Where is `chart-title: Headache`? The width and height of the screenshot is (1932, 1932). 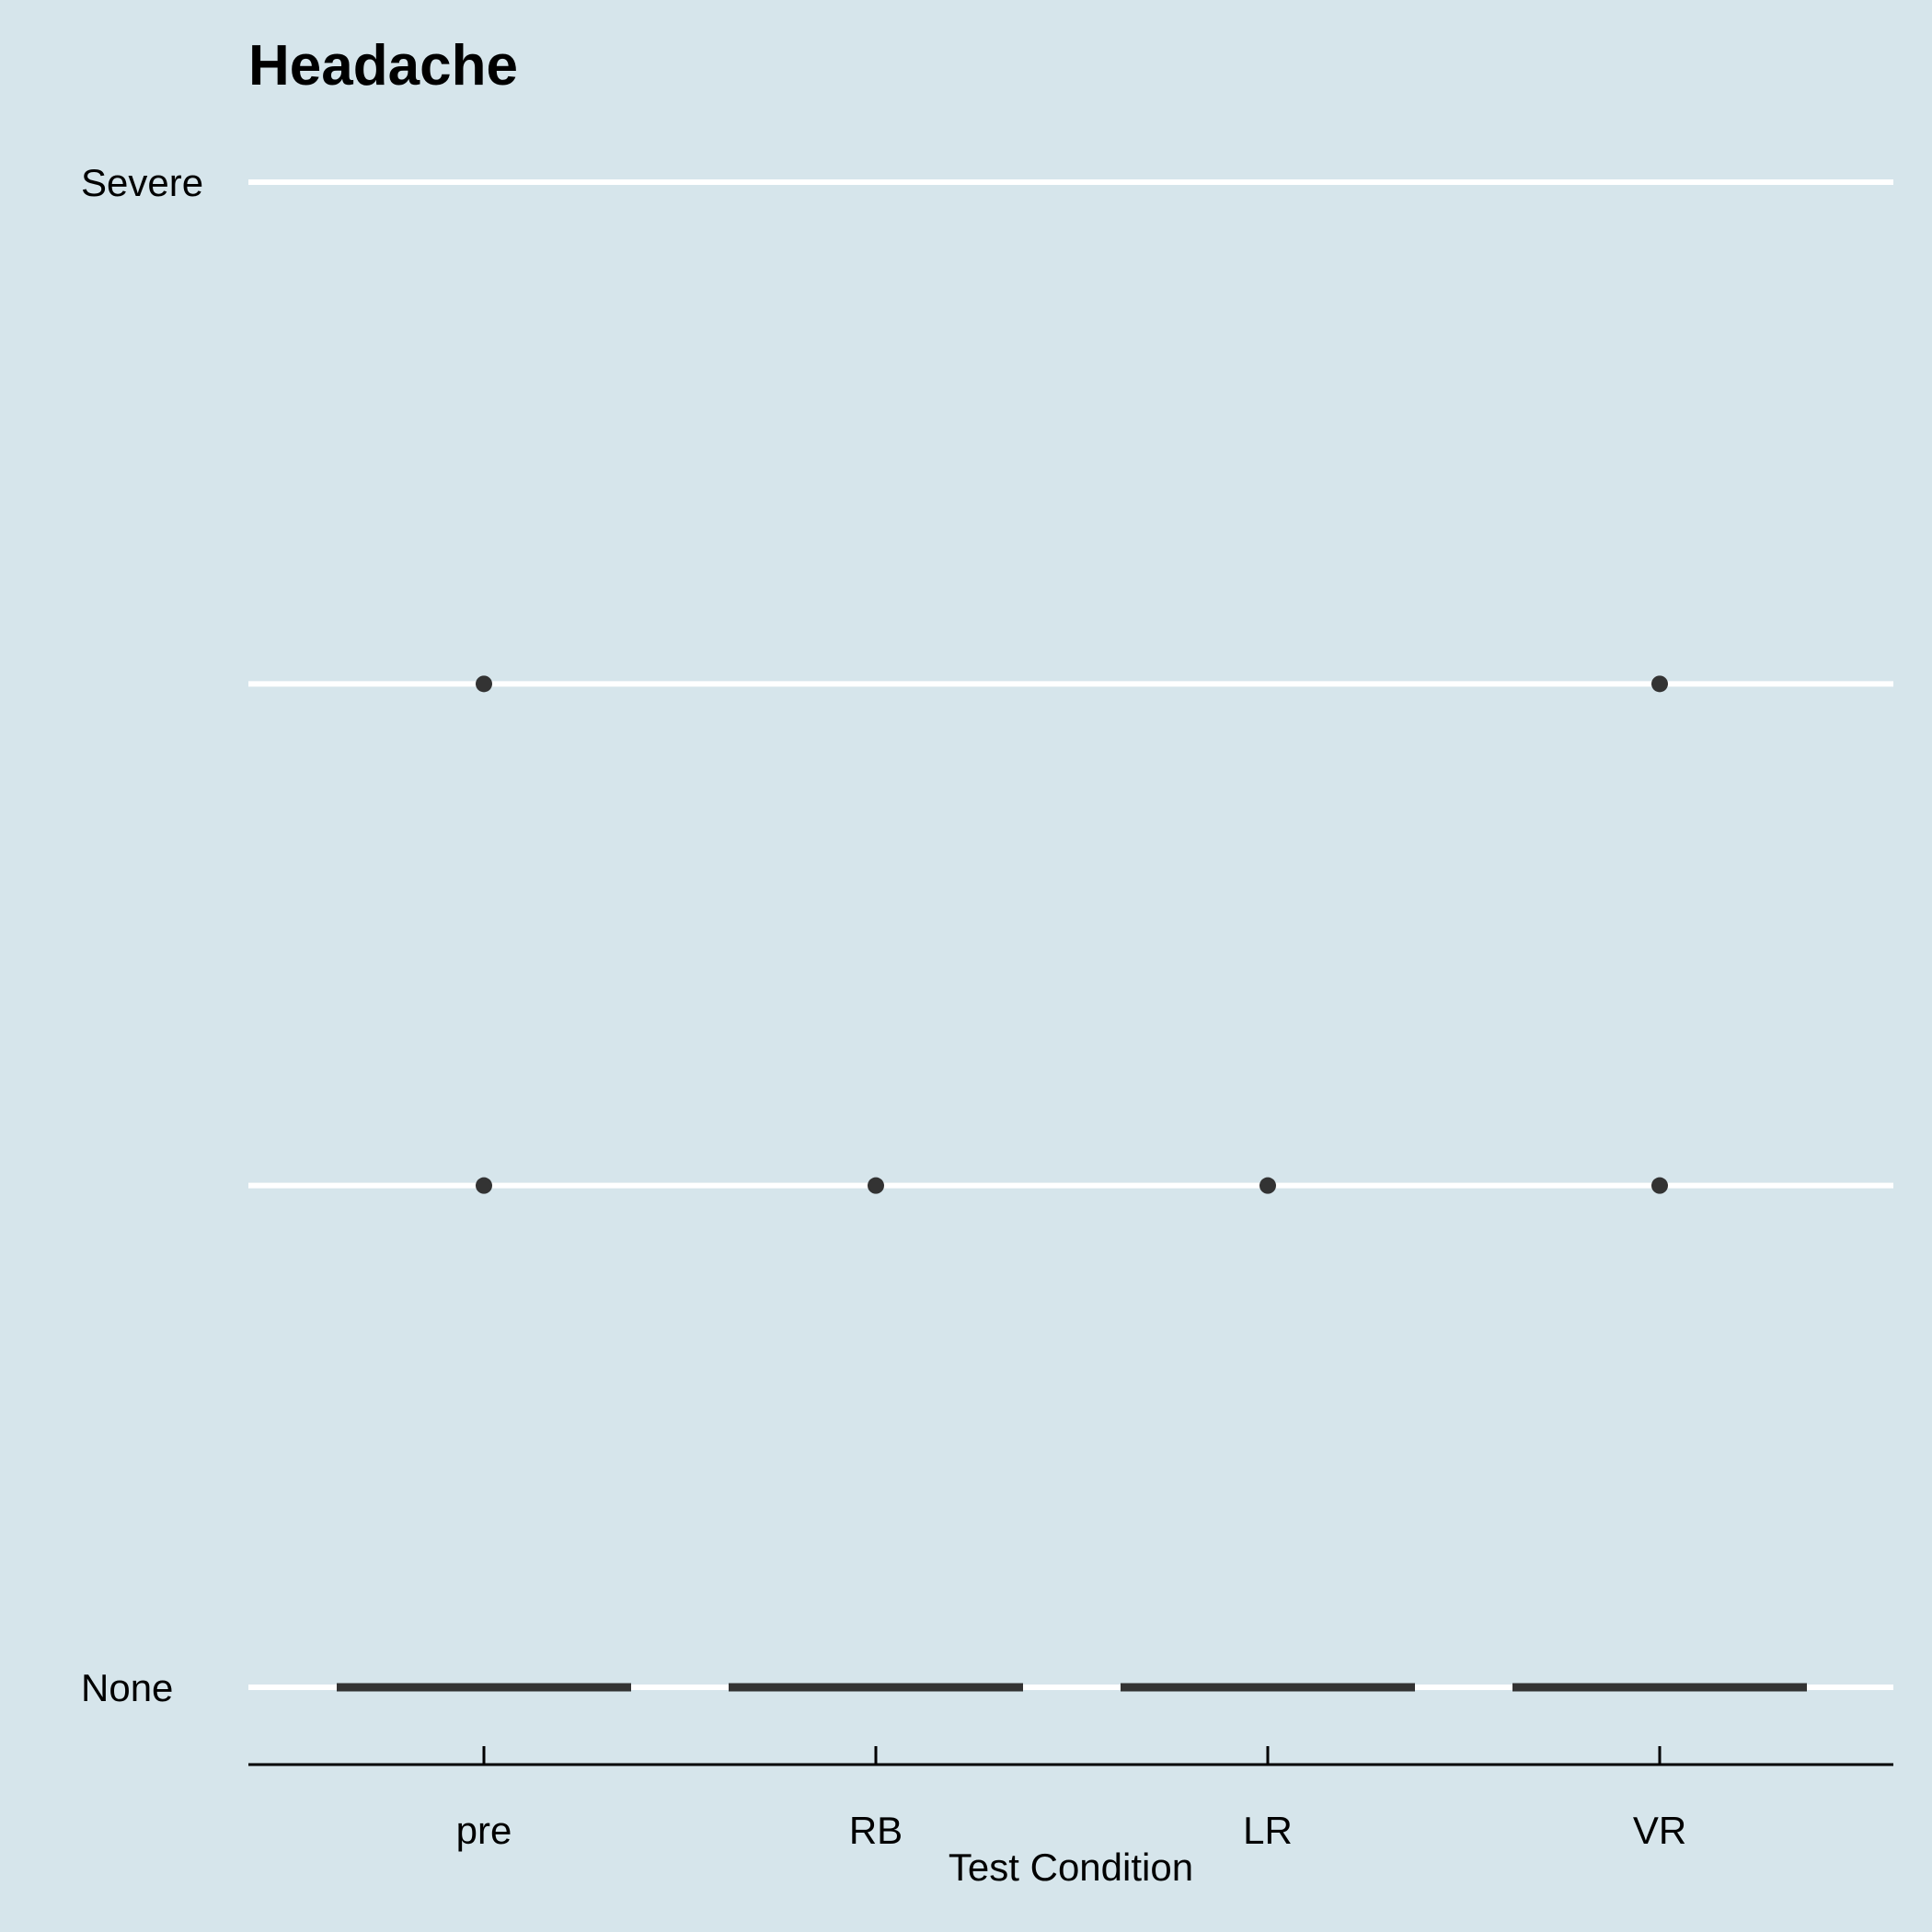 chart-title: Headache is located at coordinates (383, 66).